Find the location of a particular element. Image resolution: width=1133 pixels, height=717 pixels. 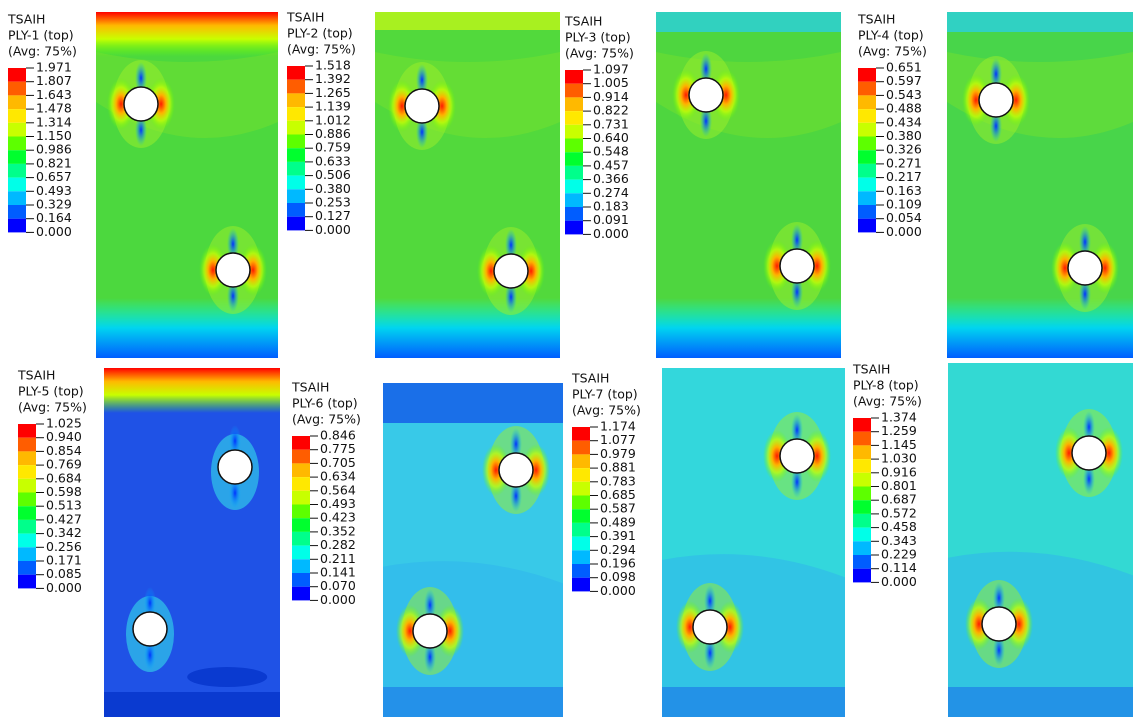

legend-value: 0.114 is located at coordinates (899, 567).